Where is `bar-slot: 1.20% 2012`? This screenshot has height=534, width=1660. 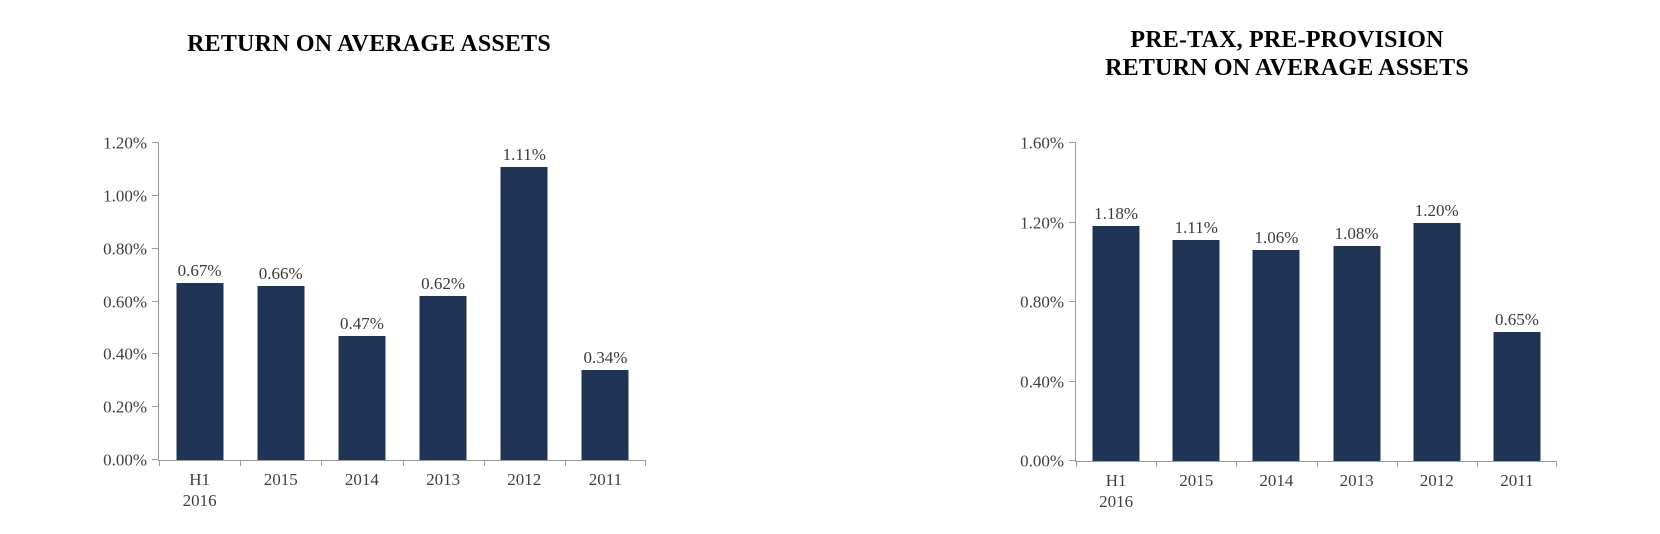
bar-slot: 1.20% 2012 is located at coordinates (1437, 316).